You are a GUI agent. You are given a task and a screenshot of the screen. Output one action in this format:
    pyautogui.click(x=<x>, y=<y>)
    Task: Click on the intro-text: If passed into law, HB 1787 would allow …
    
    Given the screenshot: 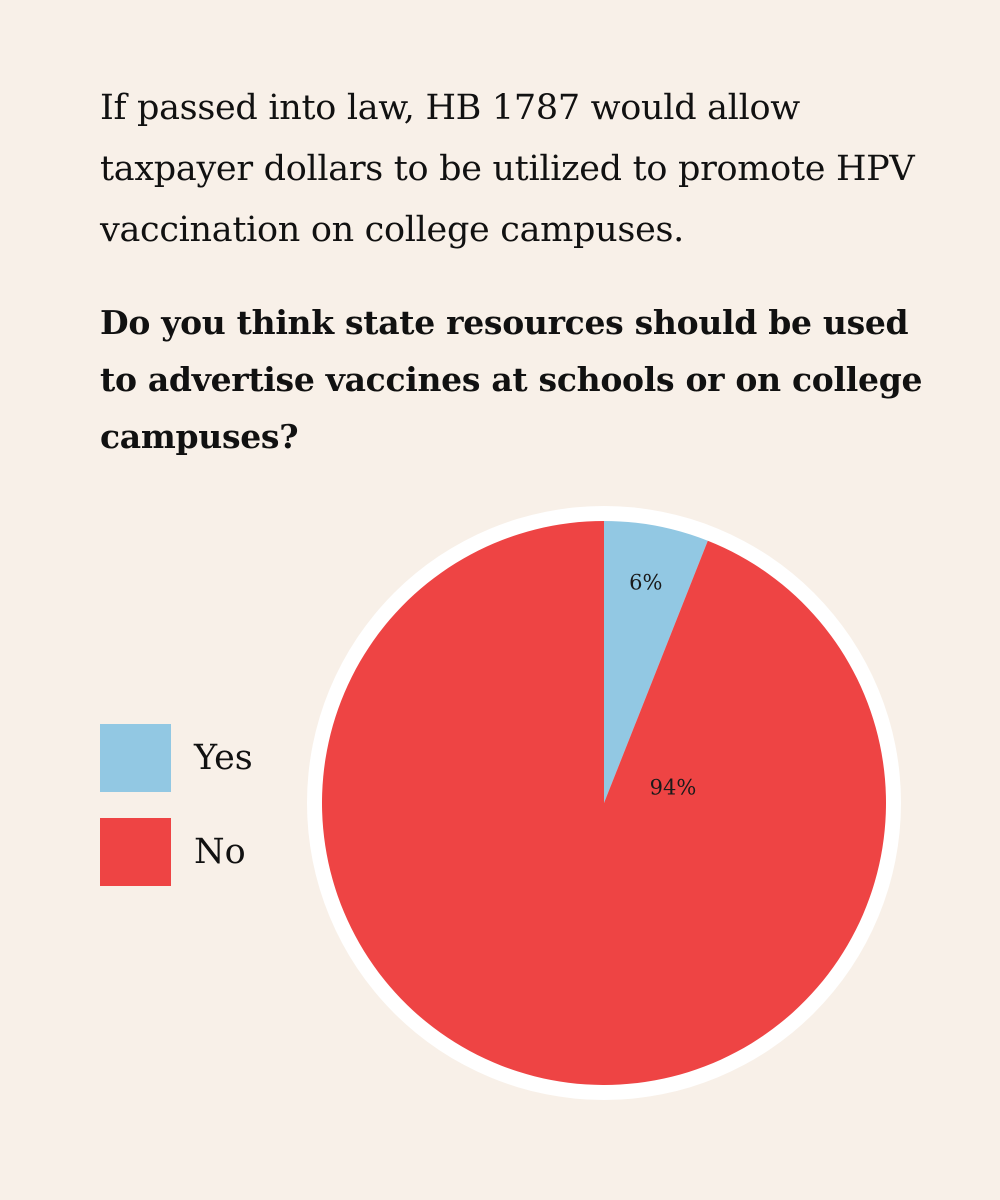 What is the action you would take?
    pyautogui.click(x=507, y=169)
    